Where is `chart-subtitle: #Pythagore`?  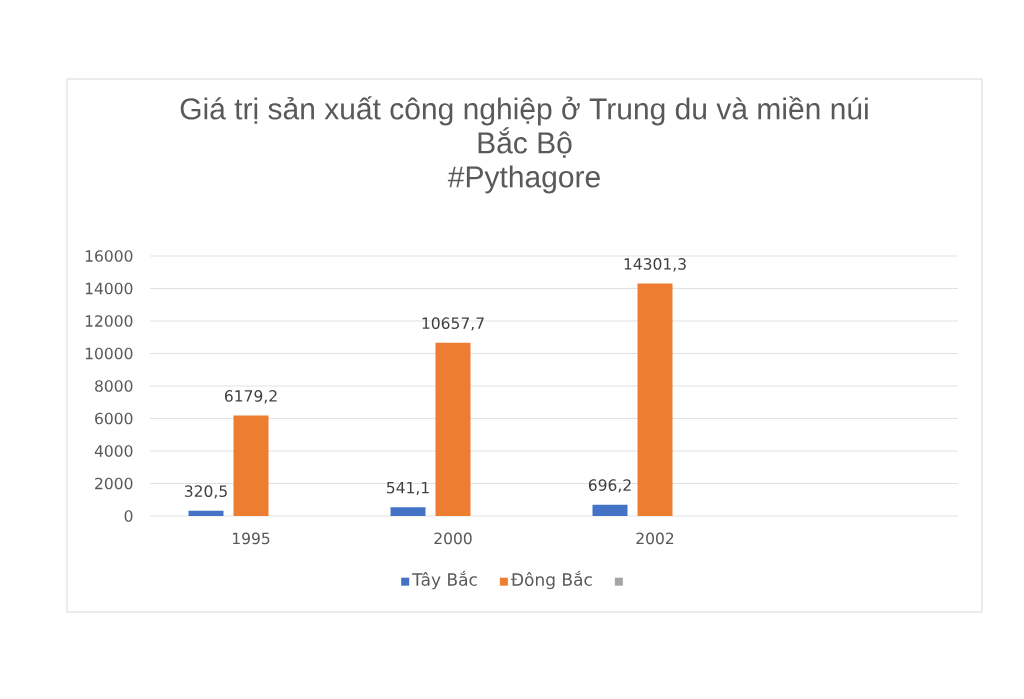
chart-subtitle: #Pythagore is located at coordinates (523, 179).